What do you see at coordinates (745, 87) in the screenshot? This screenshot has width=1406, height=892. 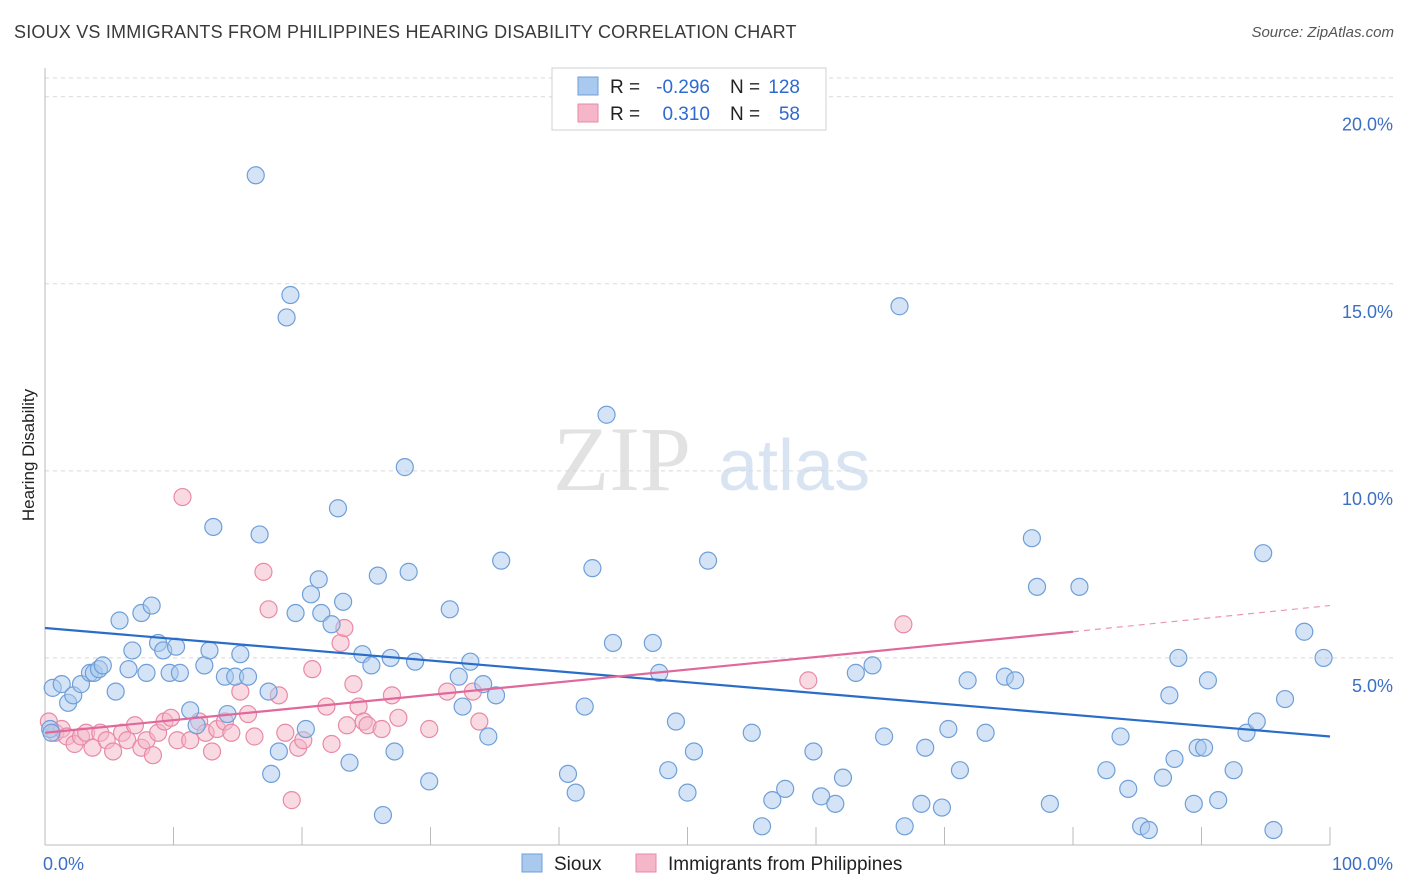 I see `legend-n-label-1: N =` at bounding box center [745, 87].